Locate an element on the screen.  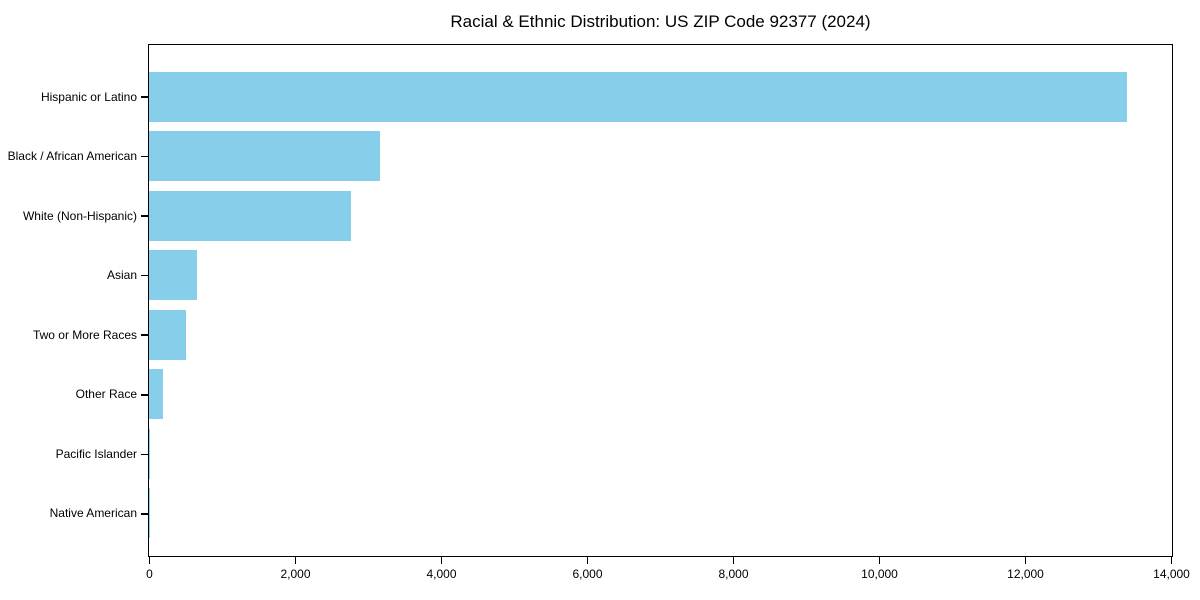
y-tick-label: Pacific Islander is located at coordinates (96, 453).